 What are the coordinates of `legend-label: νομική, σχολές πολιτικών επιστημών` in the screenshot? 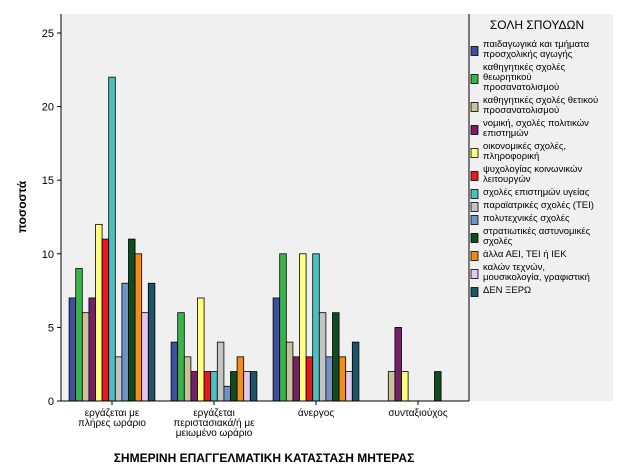 It's located at (536, 128).